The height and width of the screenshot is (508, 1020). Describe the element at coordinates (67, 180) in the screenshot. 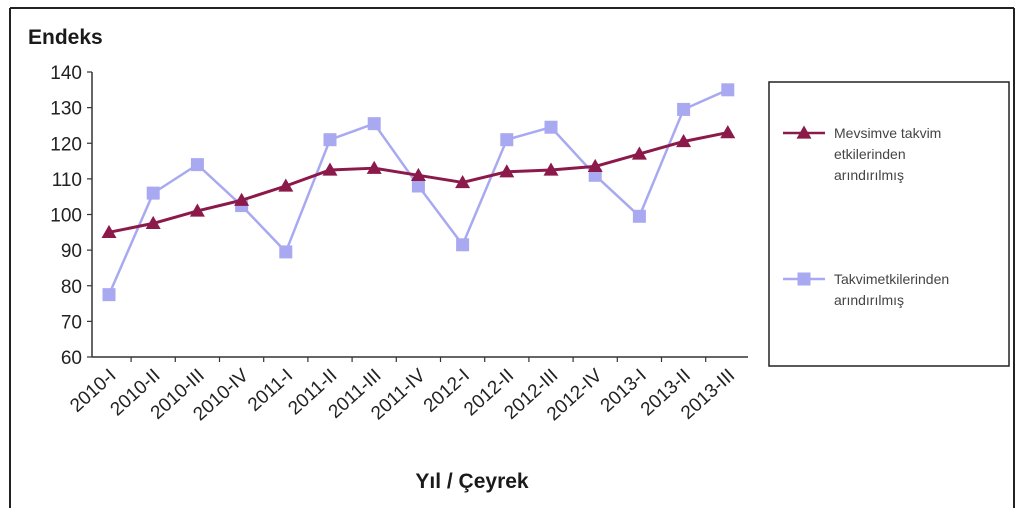

I see `y-tick-label: 110` at that location.